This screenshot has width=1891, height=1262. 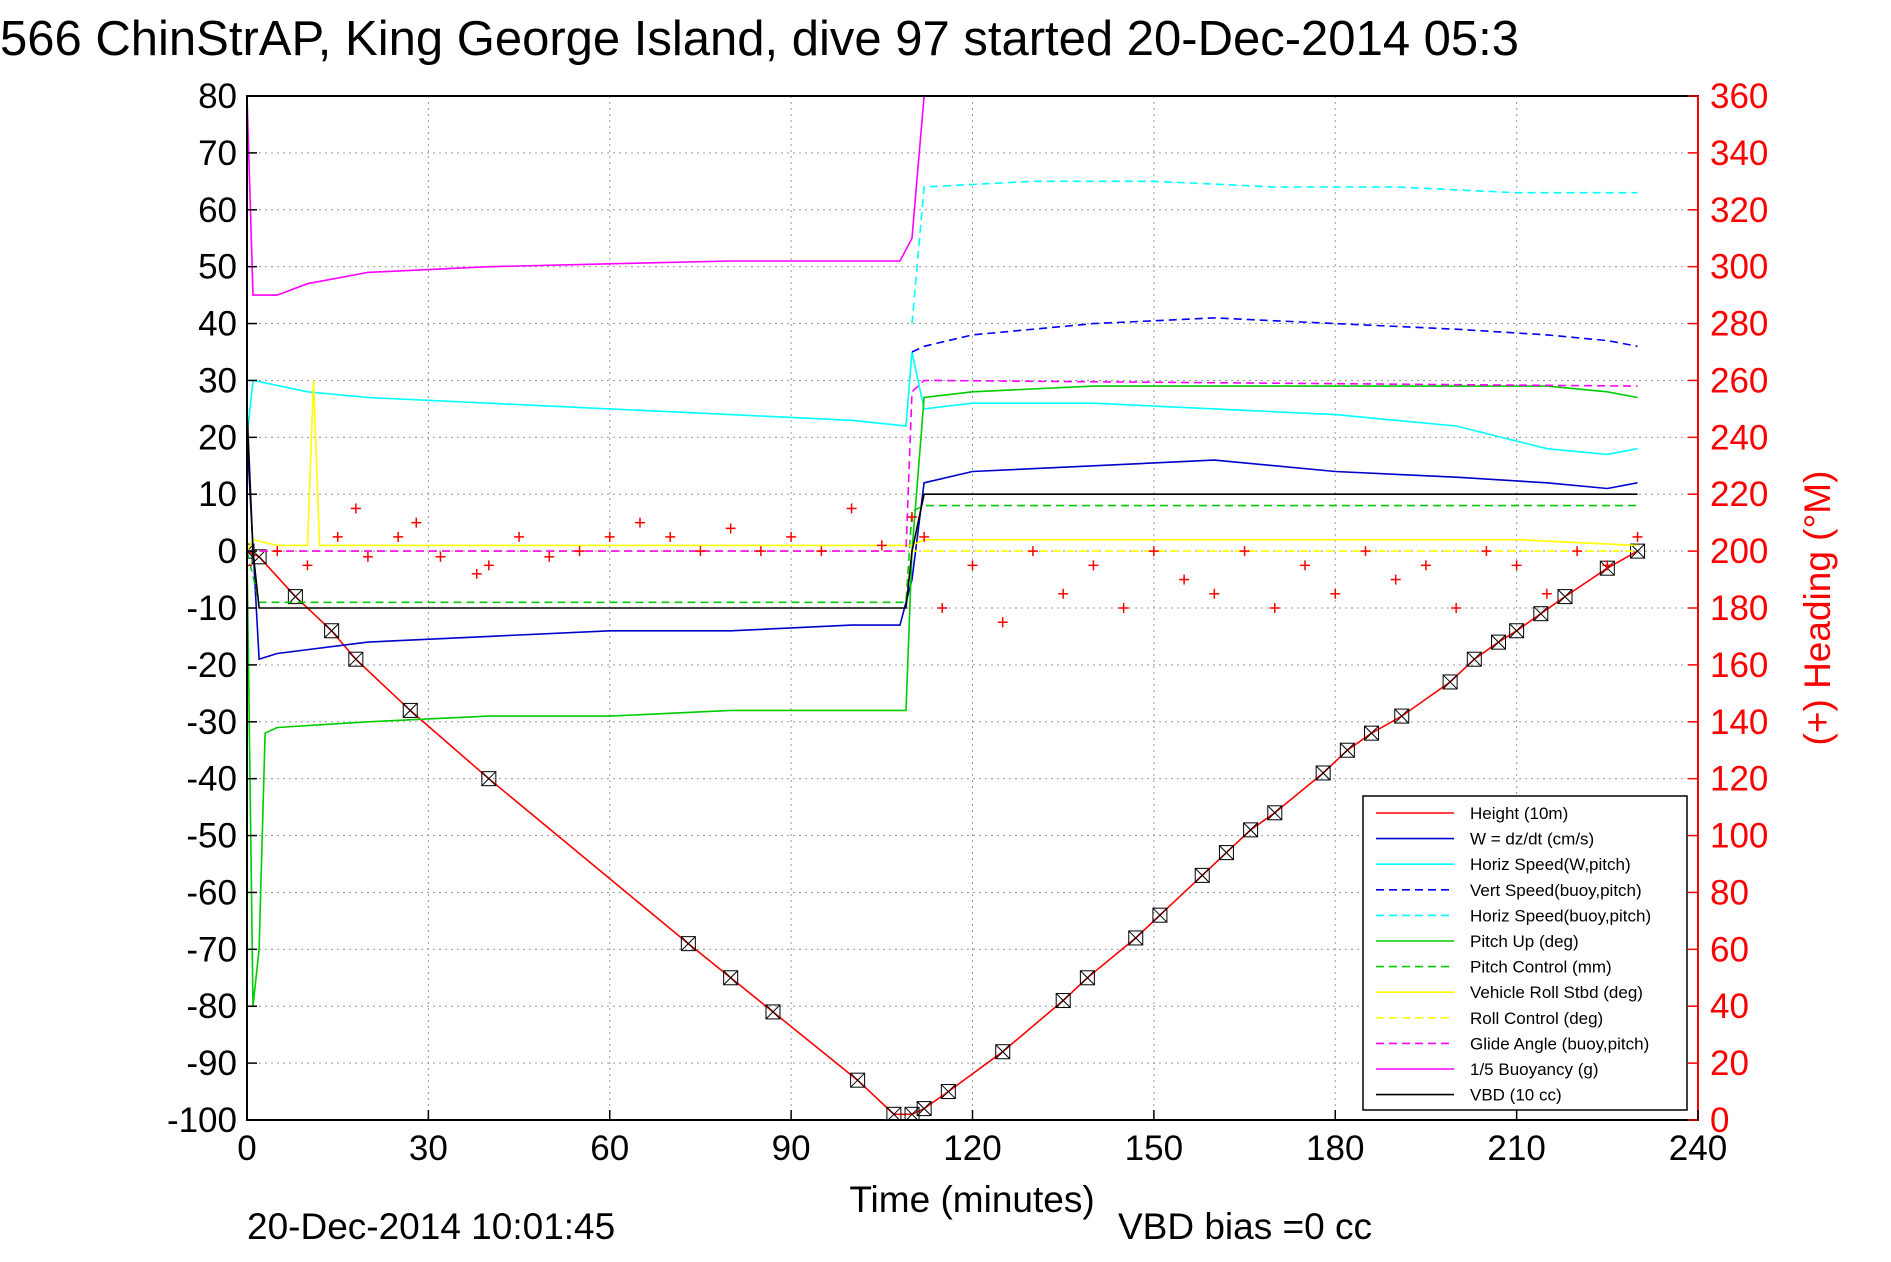 I want to click on right-tick-label: 100, so click(x=1739, y=836).